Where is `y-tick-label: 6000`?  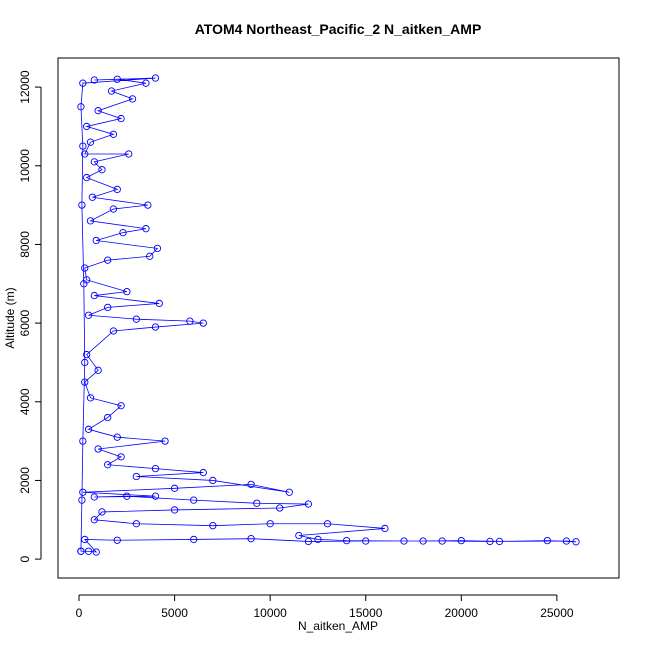
y-tick-label: 6000 is located at coordinates (25, 322).